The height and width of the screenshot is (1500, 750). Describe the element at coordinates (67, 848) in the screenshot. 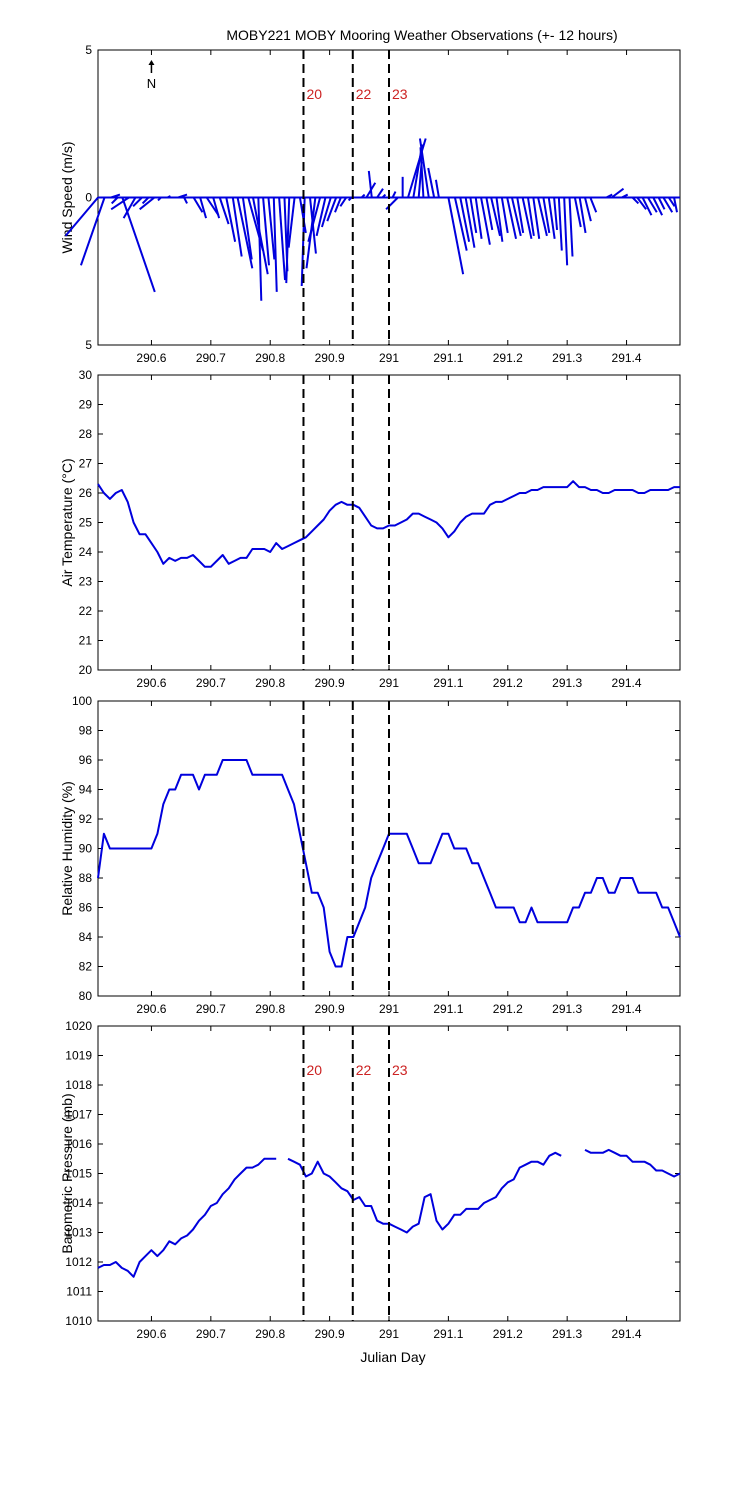

I see `y-axis-label: Relative Humidity (%)` at that location.